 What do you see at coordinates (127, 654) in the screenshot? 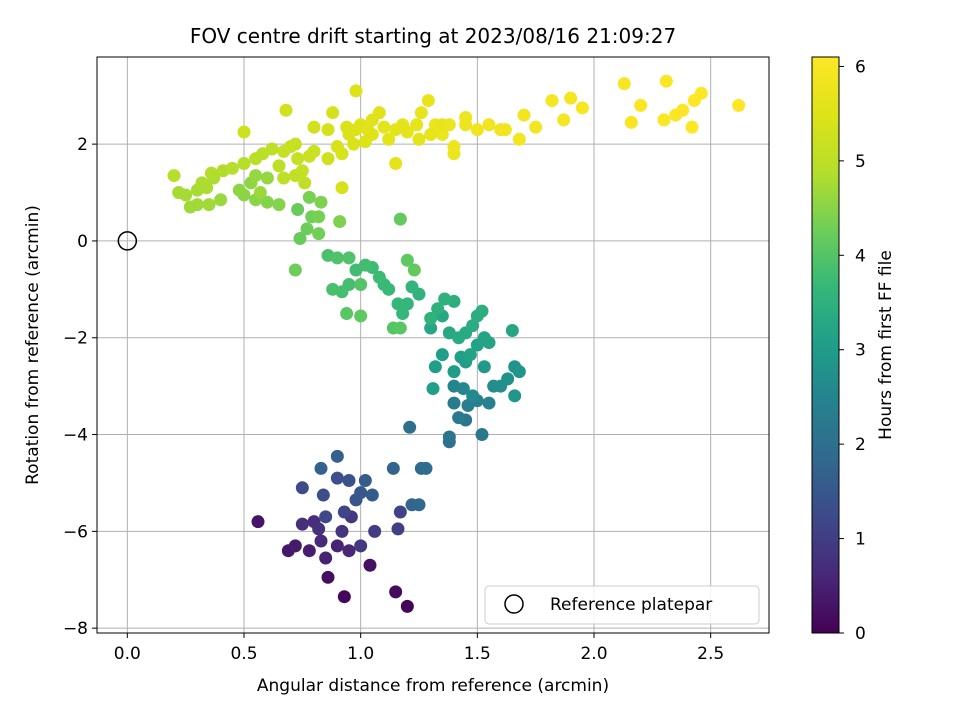
I see `x-tick-label: 0.0` at bounding box center [127, 654].